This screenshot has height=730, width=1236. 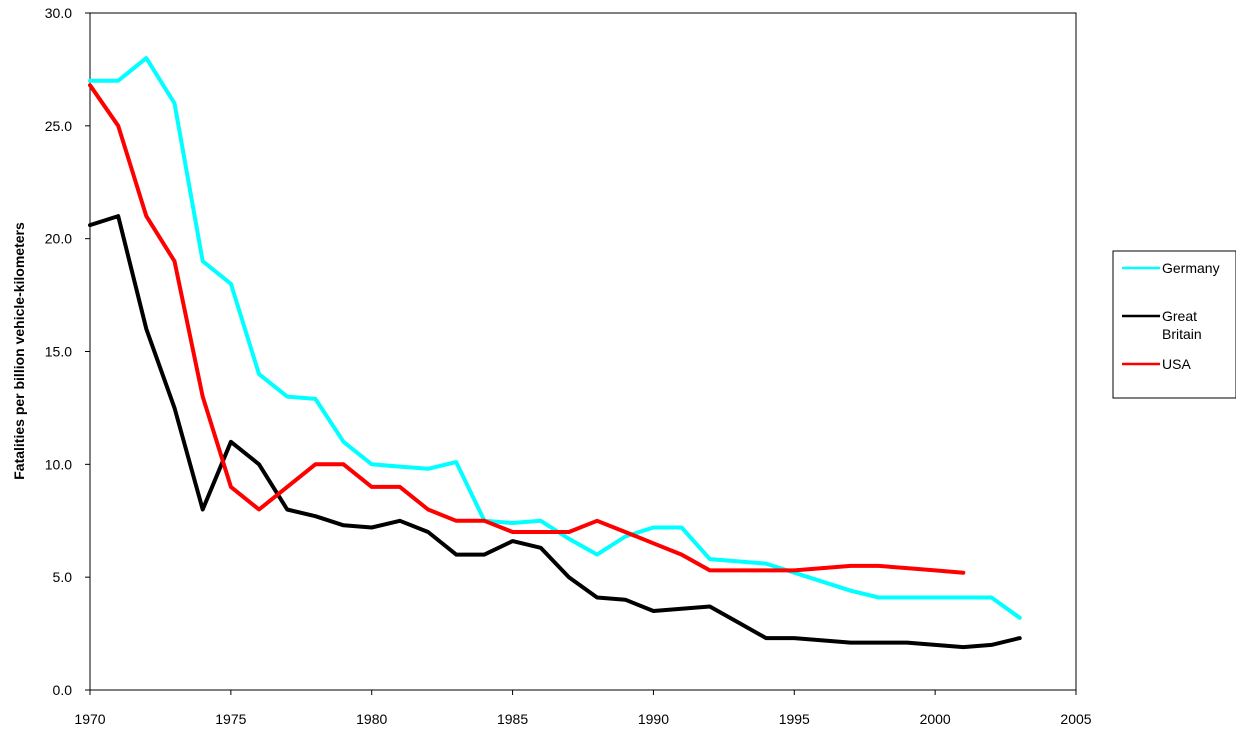 I want to click on x-tick-label: 1985, so click(x=512, y=719).